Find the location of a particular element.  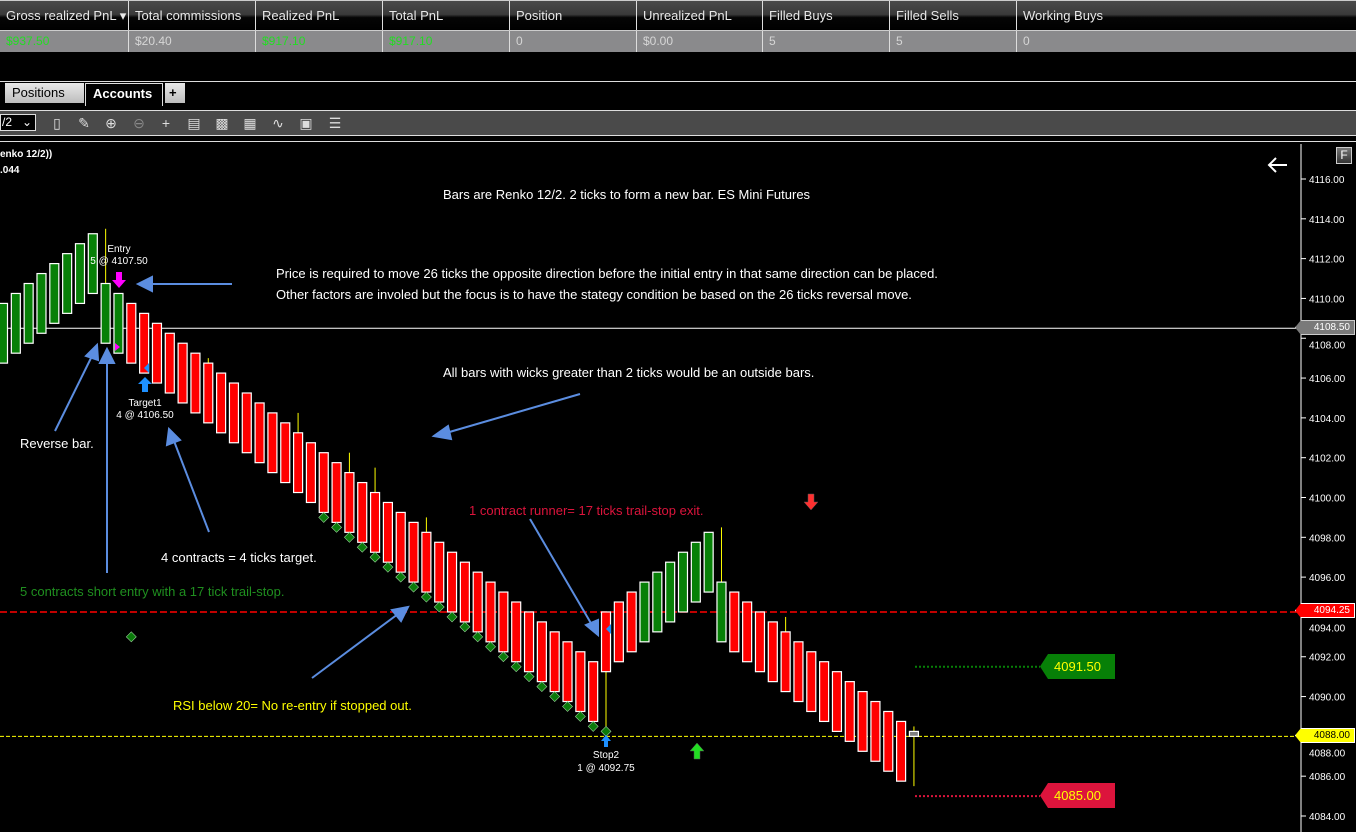

chart-trader-icon: ▩ is located at coordinates (222, 123).